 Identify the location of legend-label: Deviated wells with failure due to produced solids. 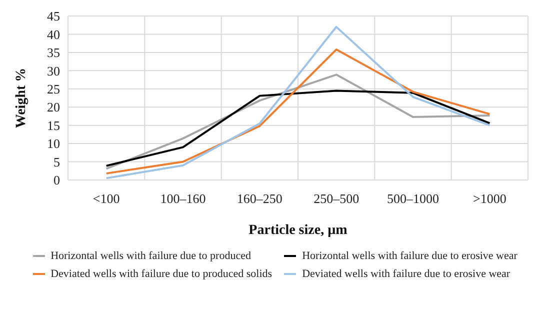
(161, 274).